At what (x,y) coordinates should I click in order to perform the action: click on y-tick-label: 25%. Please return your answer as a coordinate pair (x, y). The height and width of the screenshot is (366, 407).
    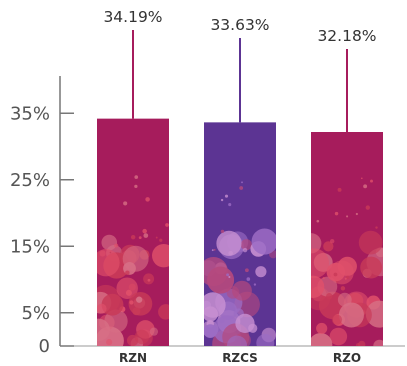
    Looking at the image, I should click on (30, 180).